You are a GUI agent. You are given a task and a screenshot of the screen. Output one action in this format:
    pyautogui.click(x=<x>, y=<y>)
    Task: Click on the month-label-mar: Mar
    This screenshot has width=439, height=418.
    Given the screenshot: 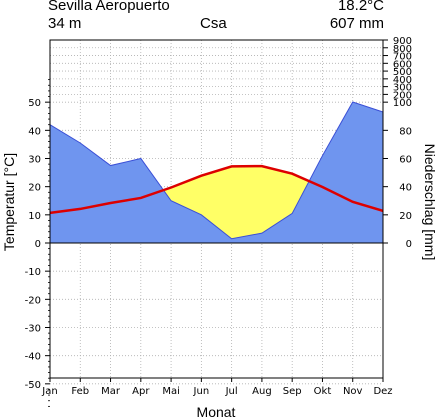 What is the action you would take?
    pyautogui.click(x=111, y=391)
    